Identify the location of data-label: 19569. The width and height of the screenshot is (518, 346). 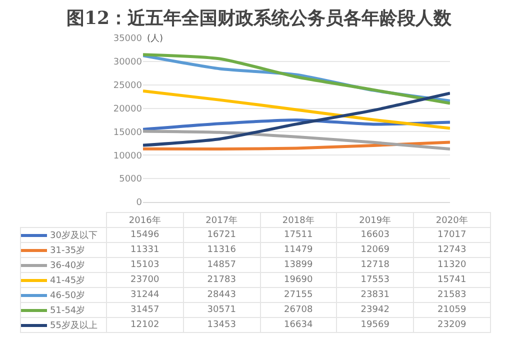
(375, 325).